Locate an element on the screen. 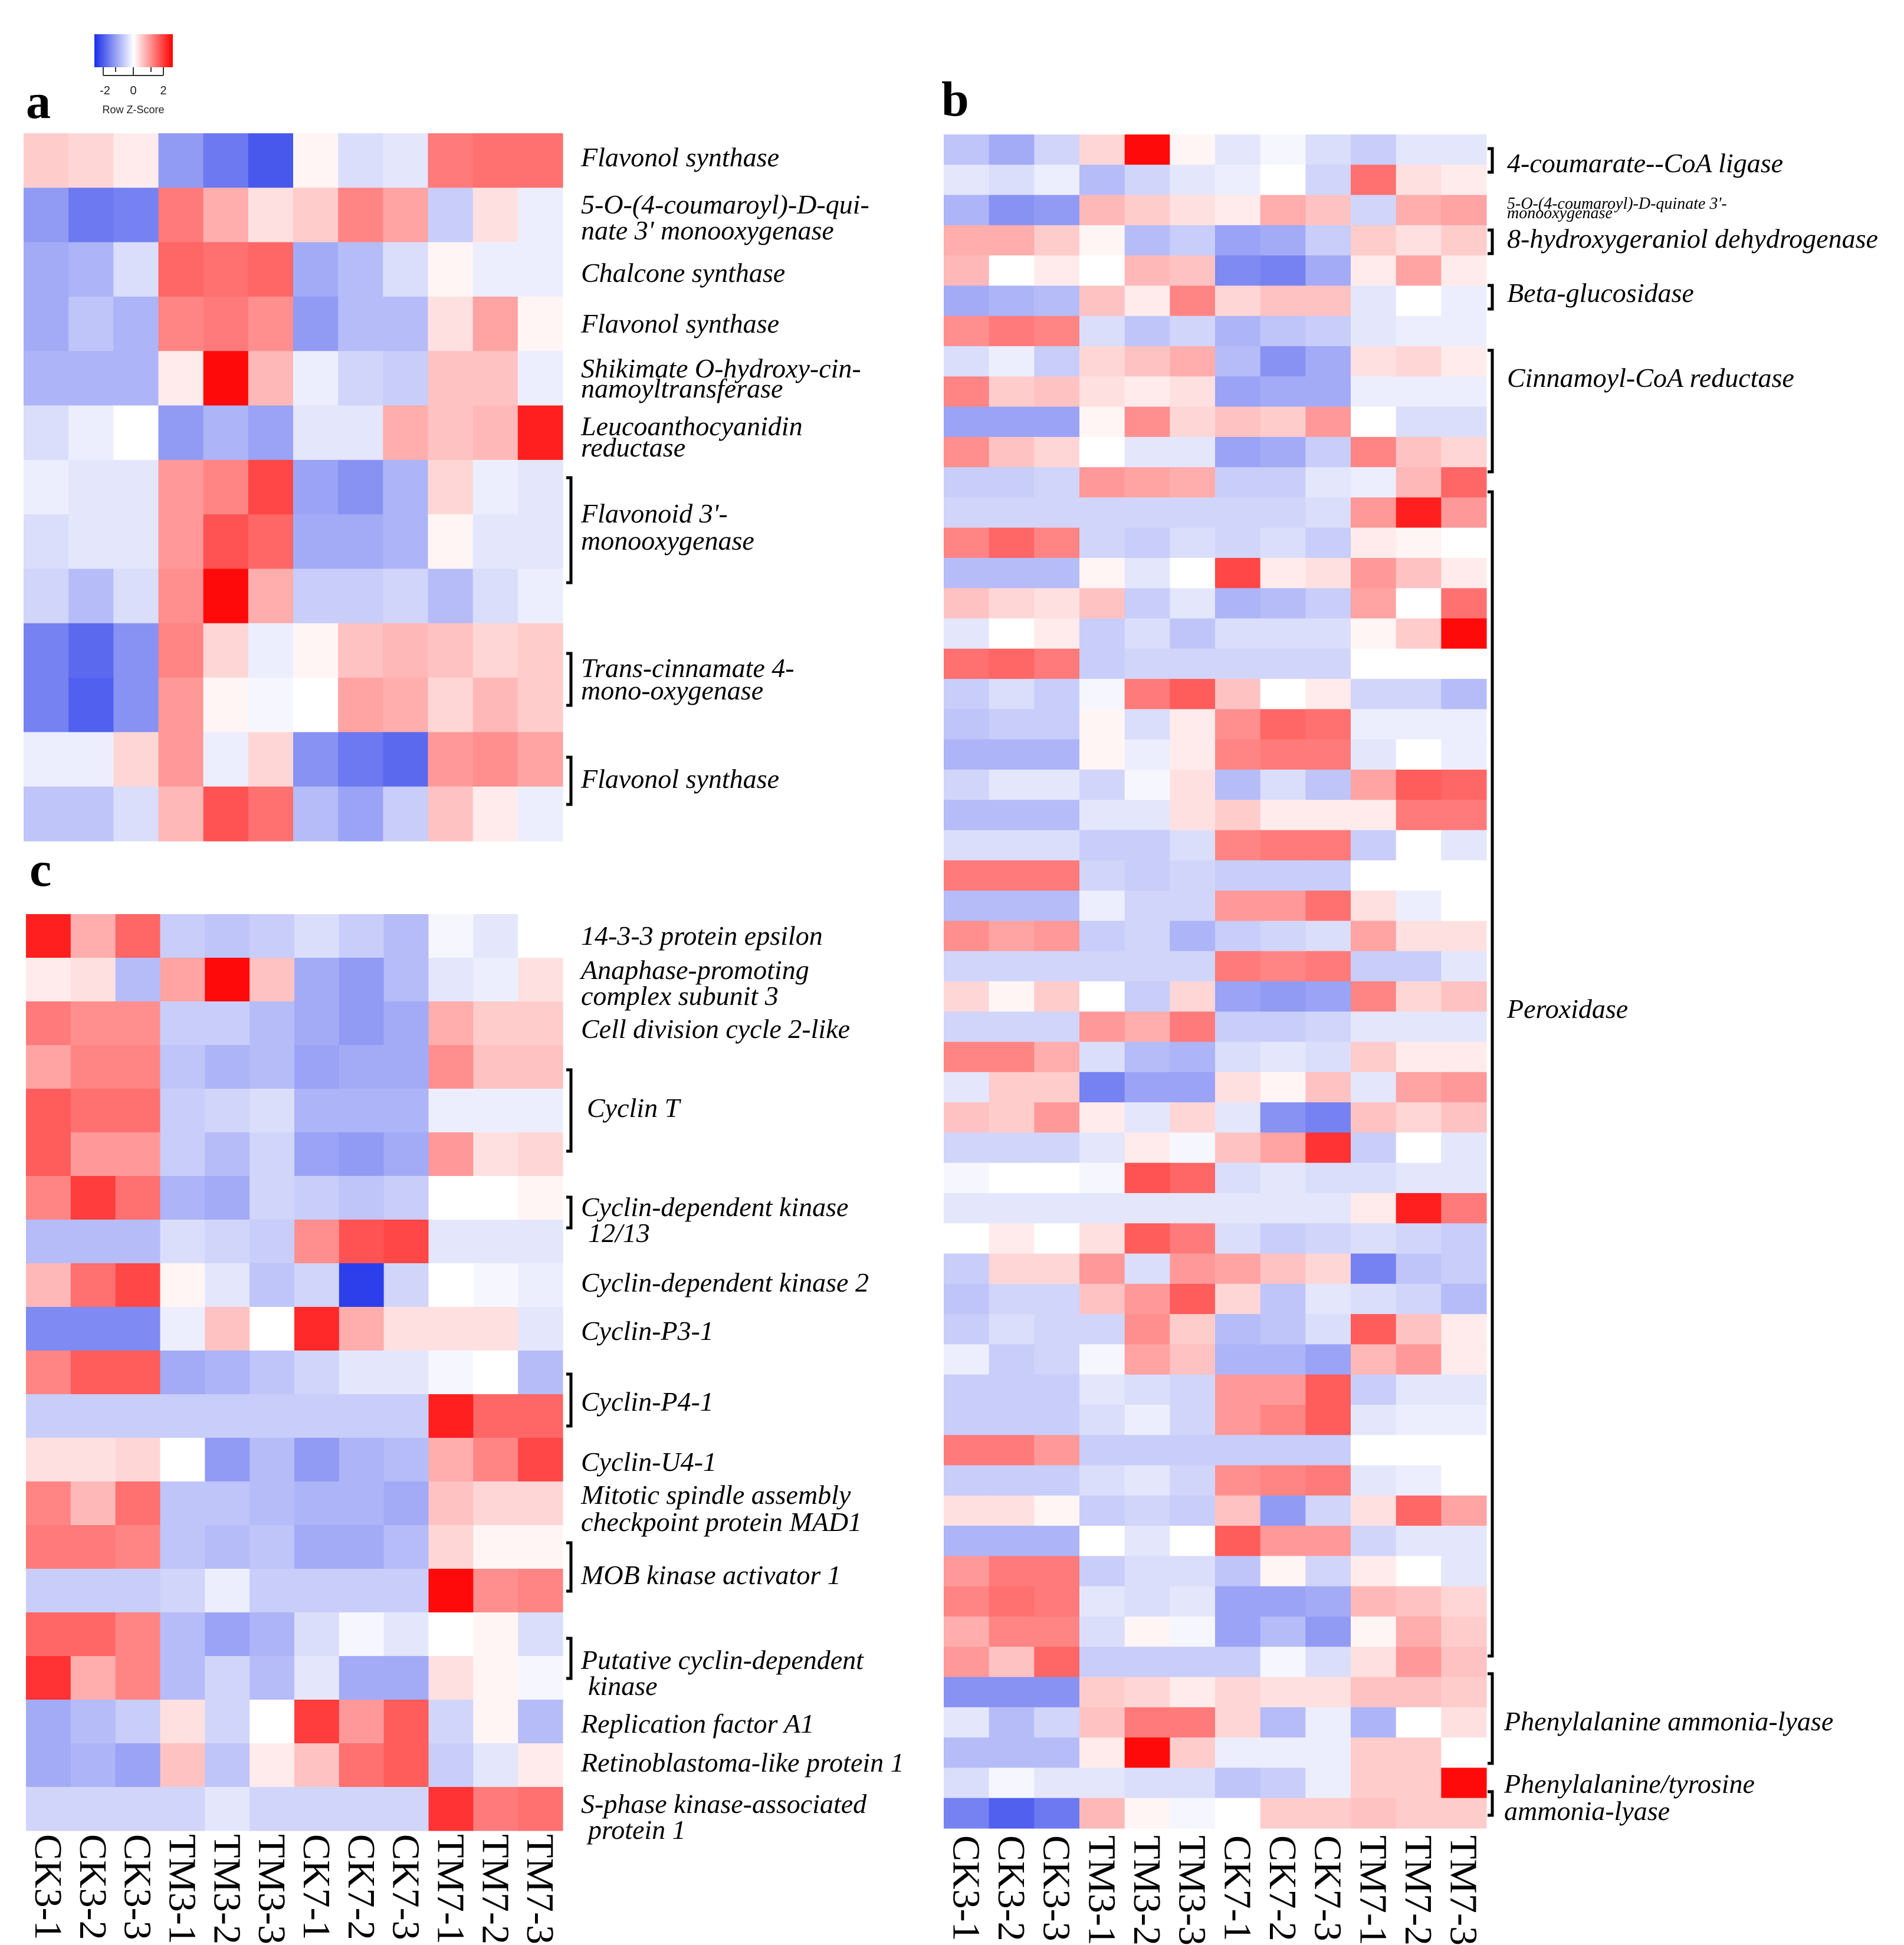  row-label: 12/13 is located at coordinates (619, 1233).